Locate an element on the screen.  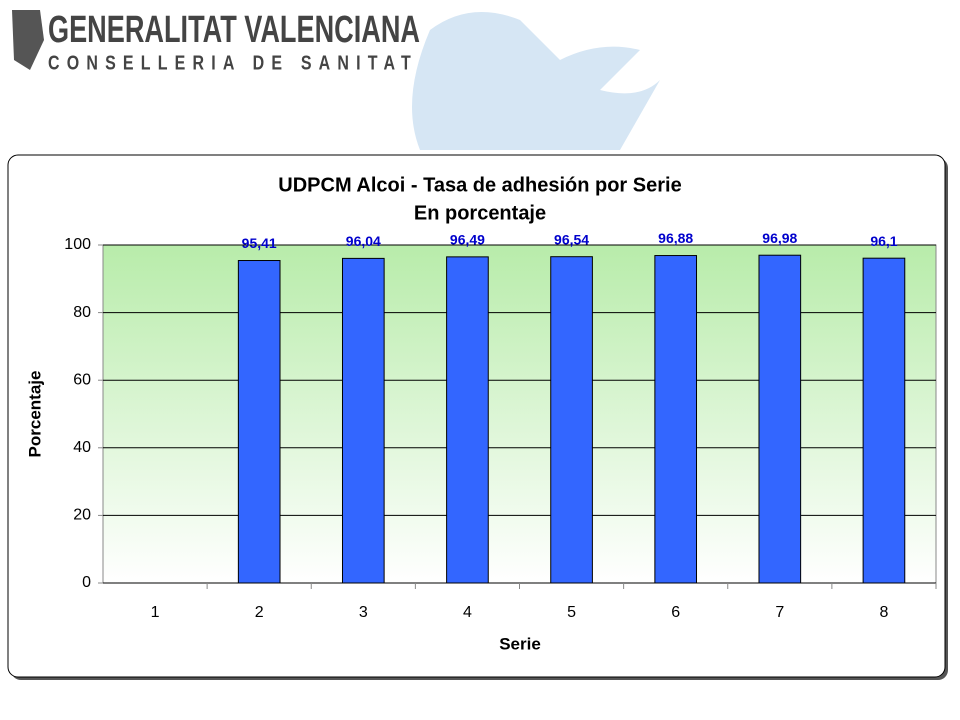
watermark is located at coordinates (536, 81).